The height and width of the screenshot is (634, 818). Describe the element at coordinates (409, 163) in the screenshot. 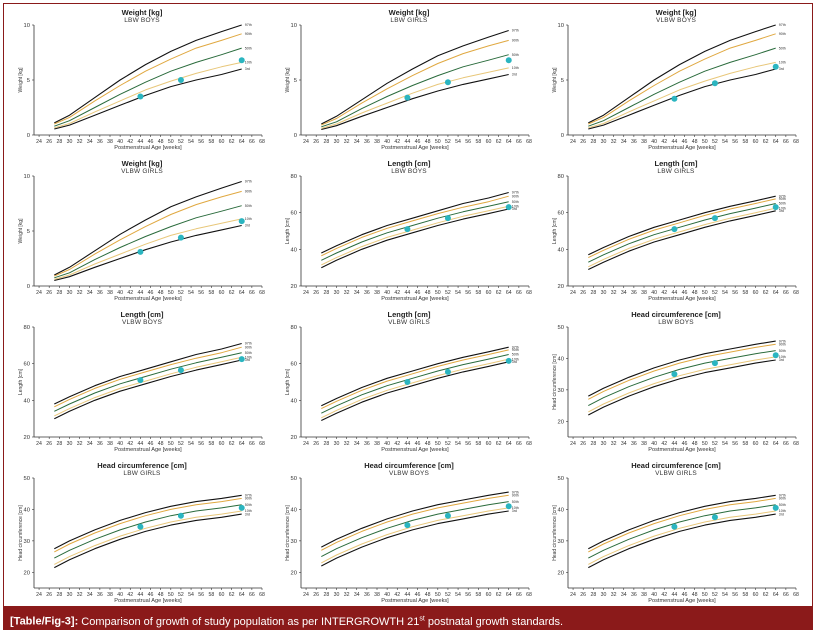

I see `chart-title: Length [cm]` at that location.